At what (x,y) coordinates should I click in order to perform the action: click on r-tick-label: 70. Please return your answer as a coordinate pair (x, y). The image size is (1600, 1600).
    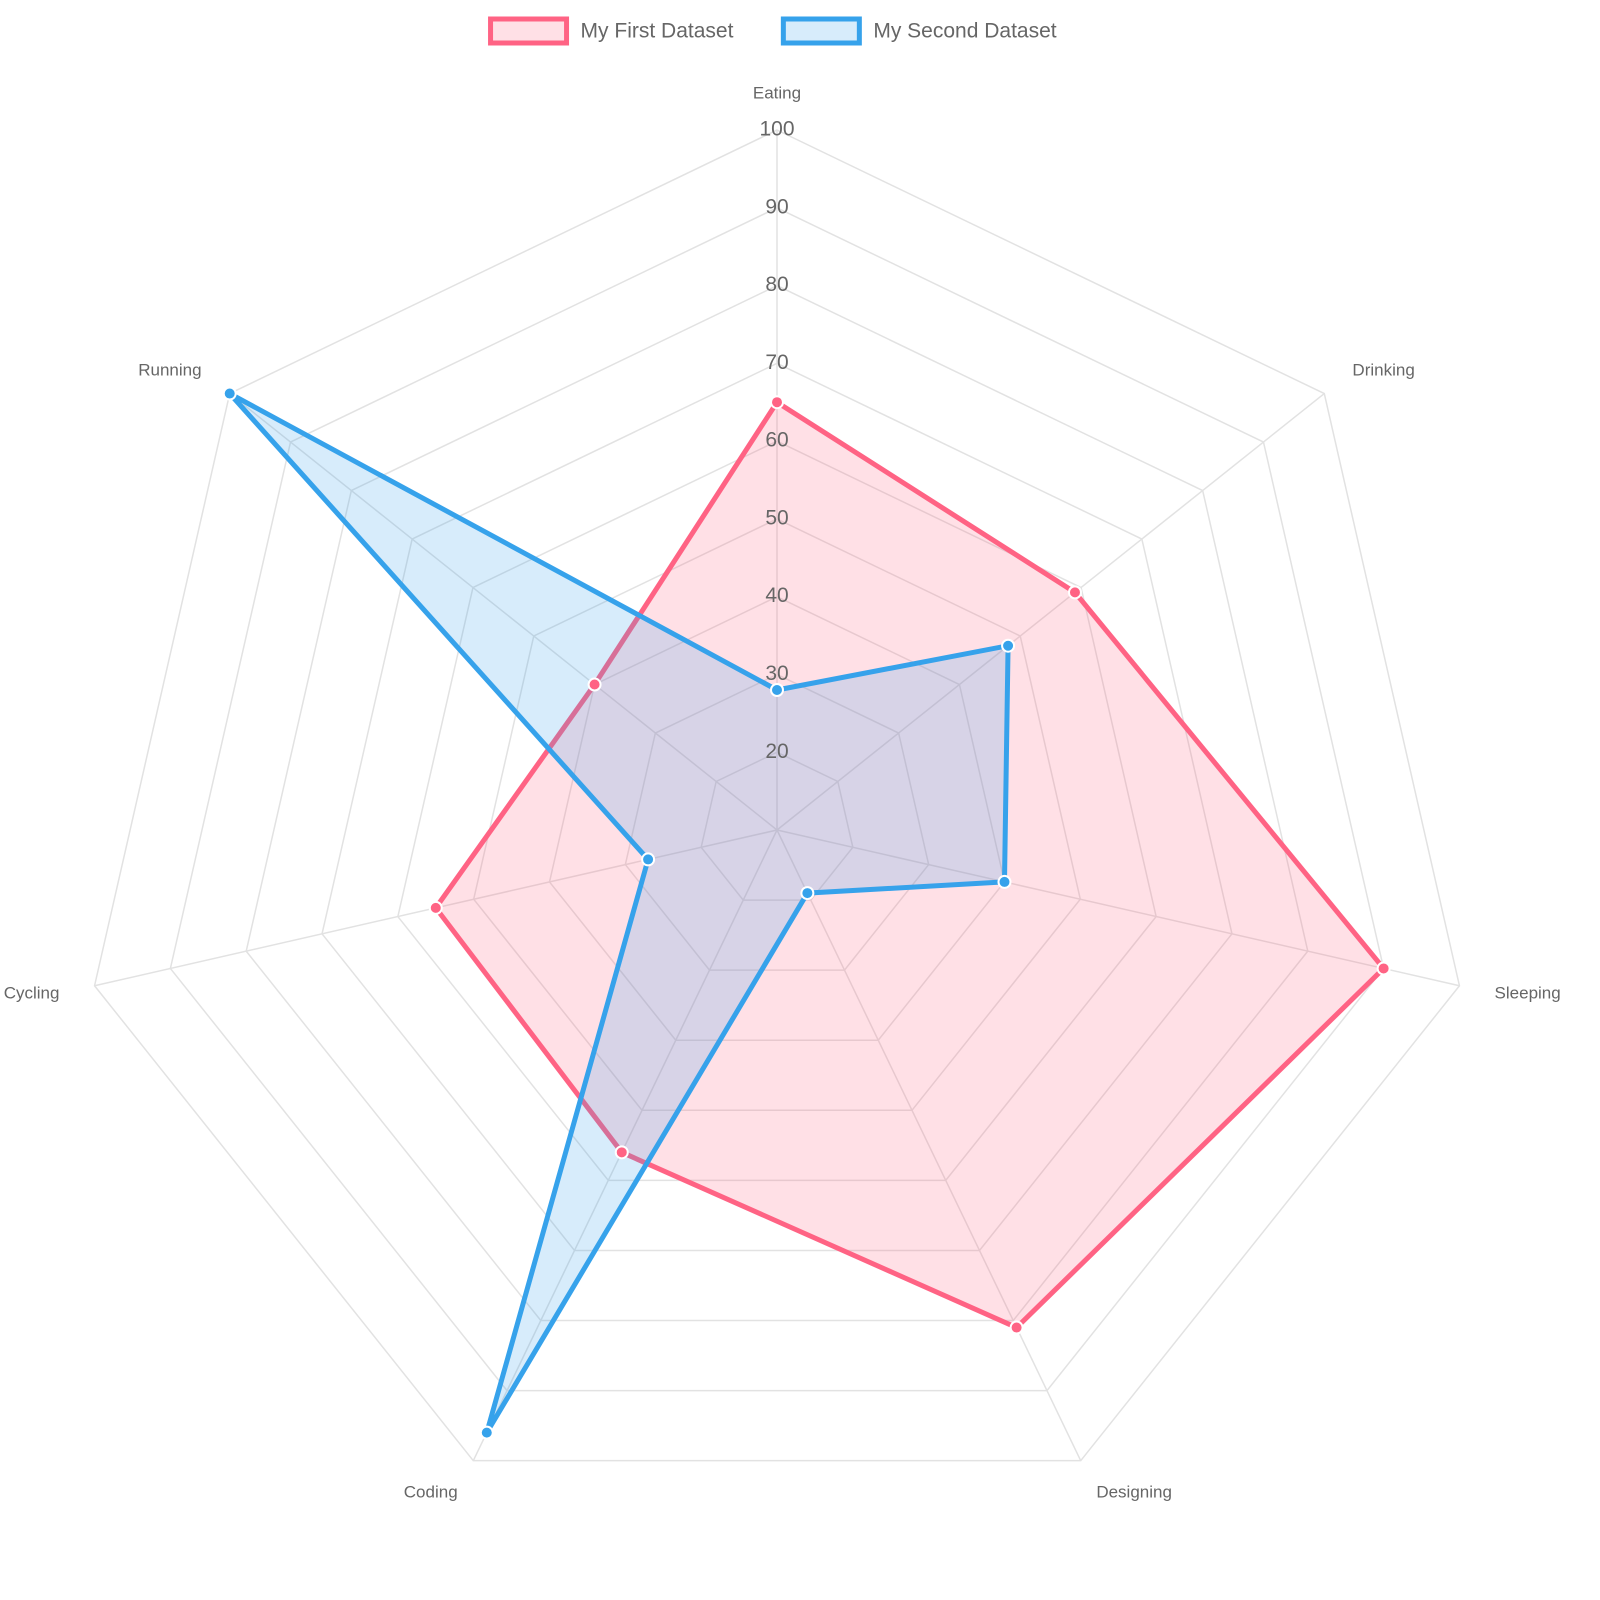
    Looking at the image, I should click on (776, 362).